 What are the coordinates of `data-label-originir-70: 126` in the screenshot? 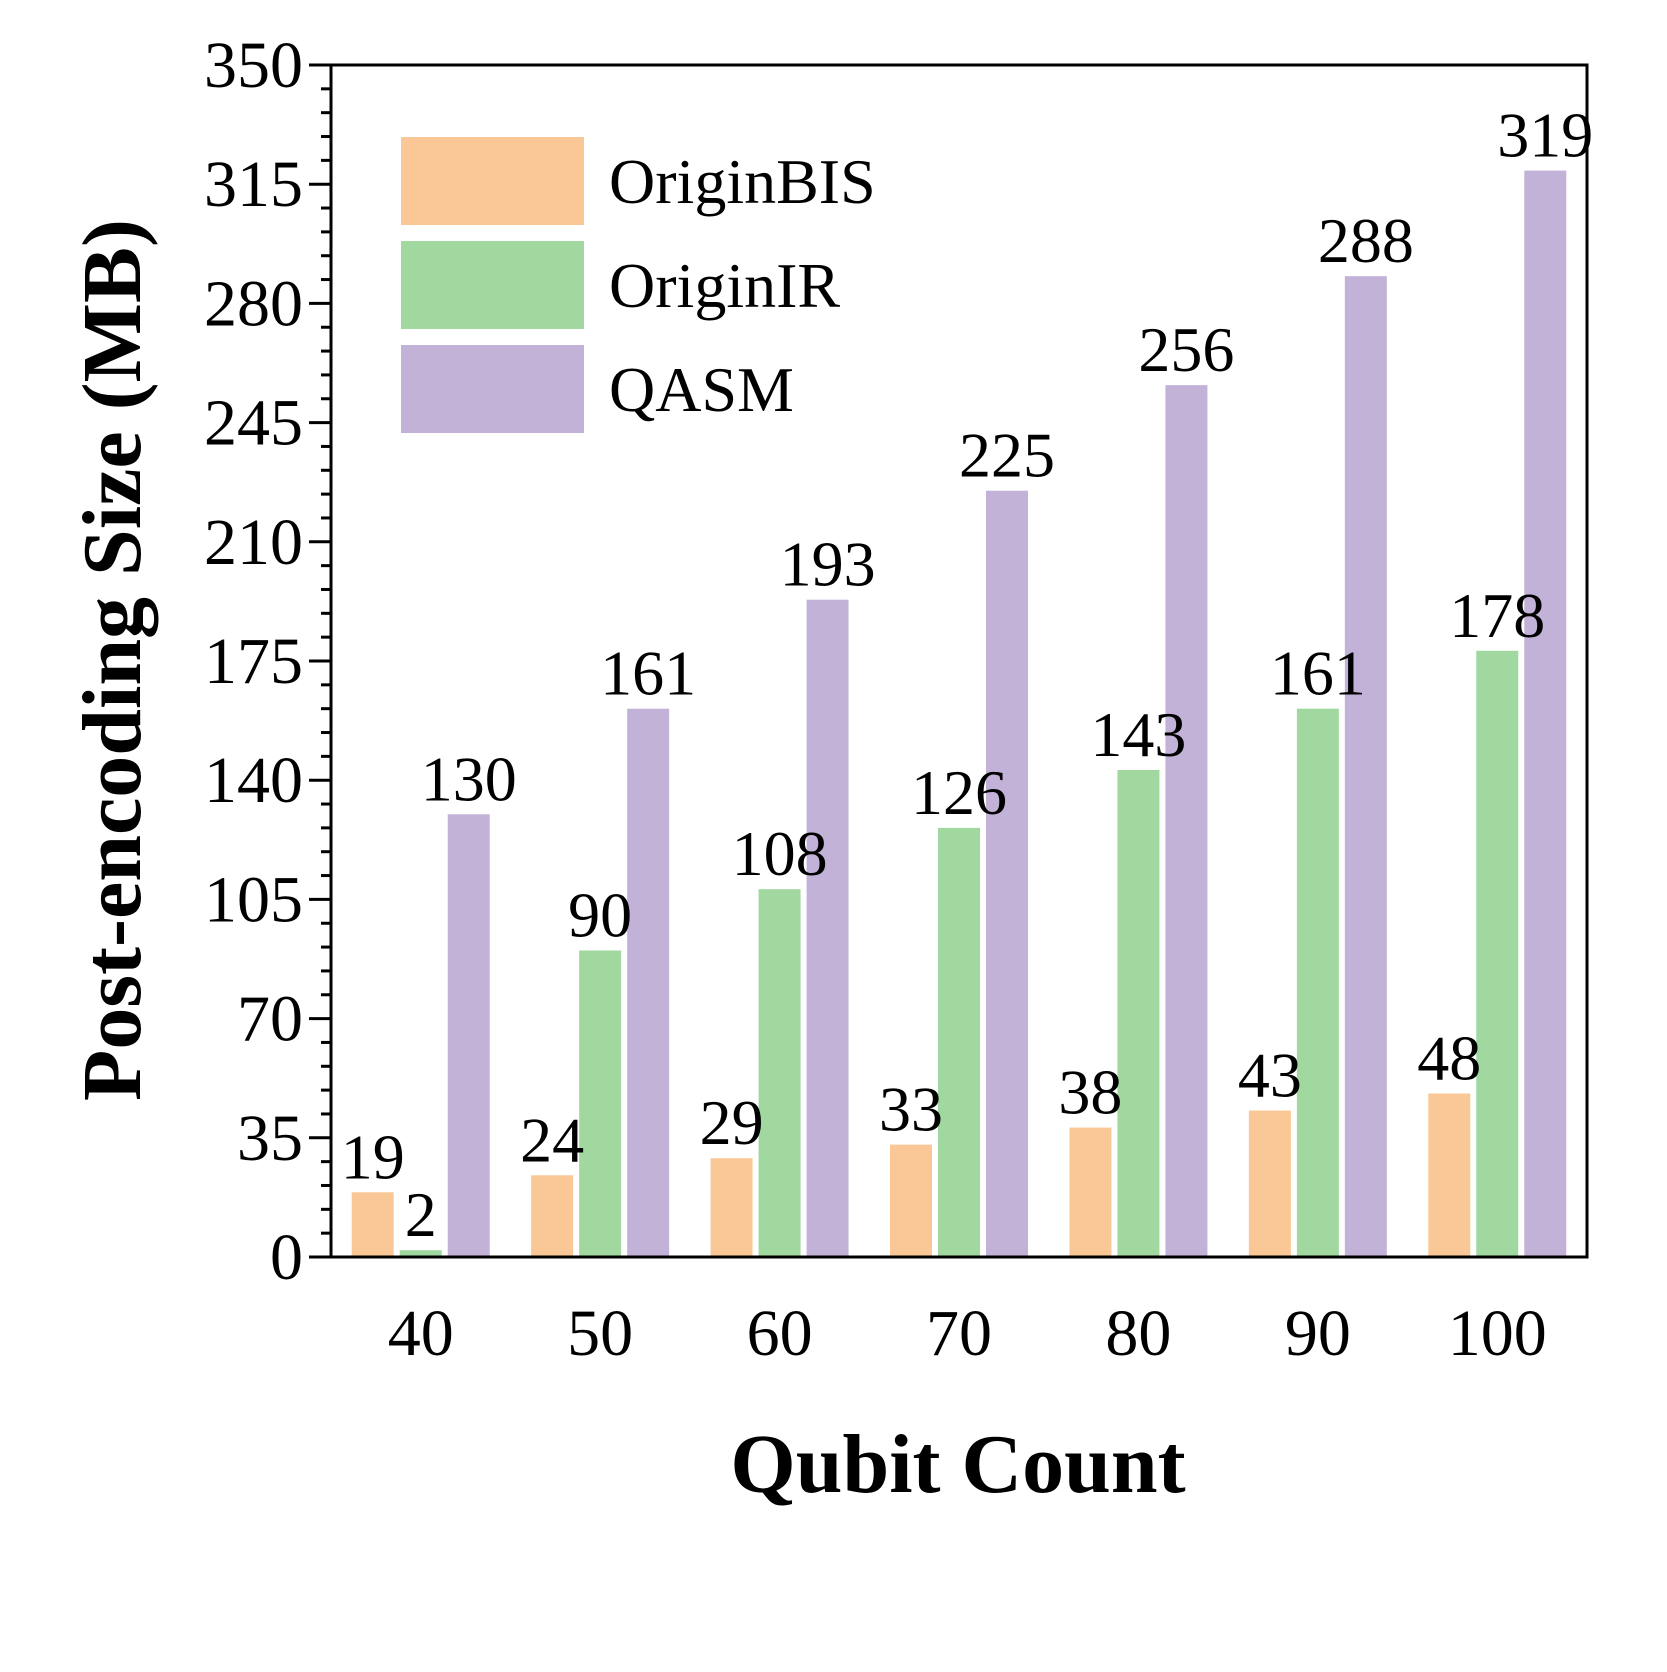 It's located at (959, 792).